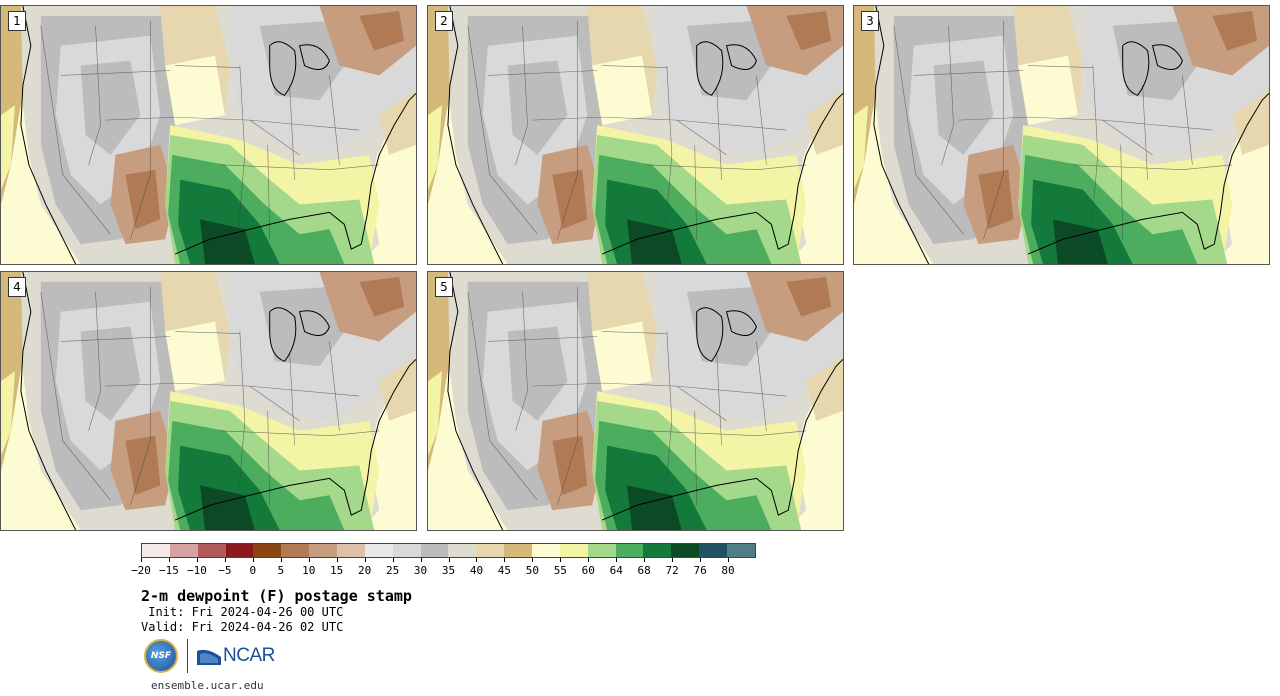 The image size is (1280, 696). Describe the element at coordinates (337, 570) in the screenshot. I see `colorbar-tick-label: 15` at that location.